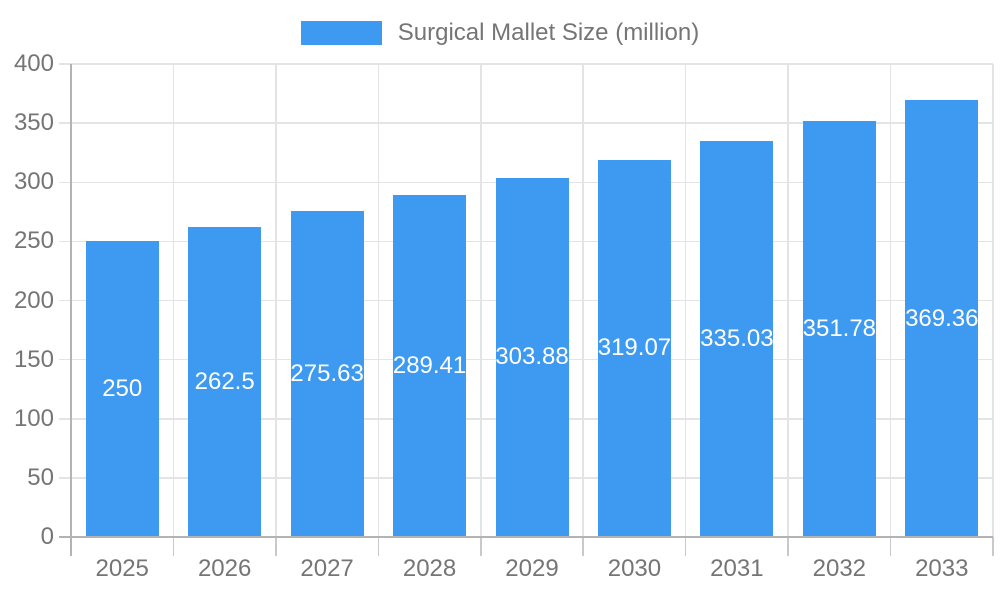 The height and width of the screenshot is (600, 1000). Describe the element at coordinates (224, 568) in the screenshot. I see `x-axis-label: 2026` at that location.